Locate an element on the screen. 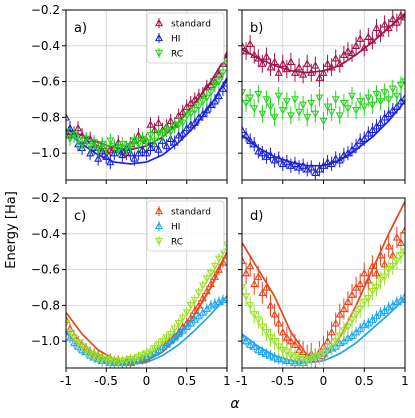  y-tick-label: −1.0 is located at coordinates (45, 153).